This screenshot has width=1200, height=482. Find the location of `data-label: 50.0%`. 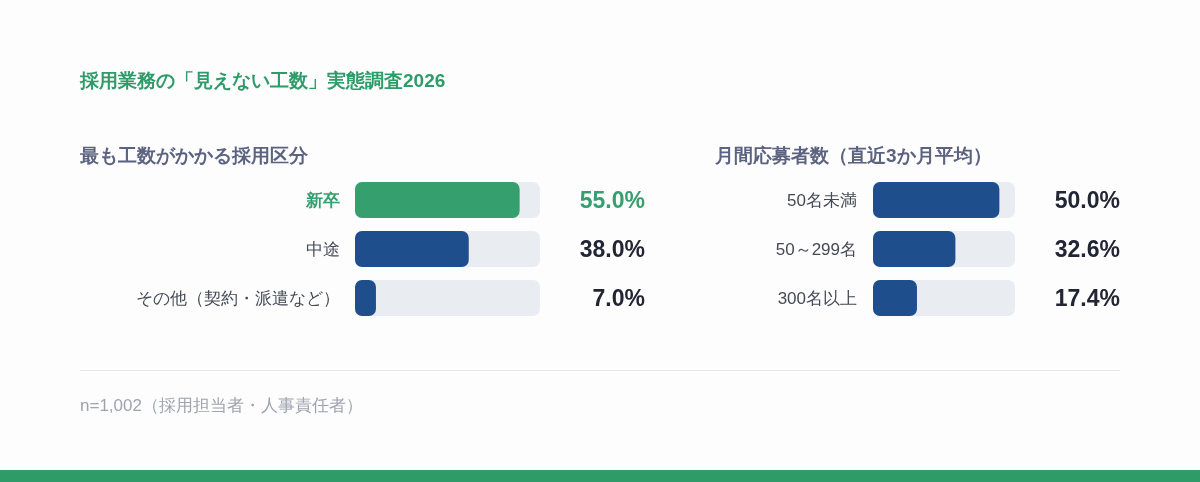

data-label: 50.0% is located at coordinates (1087, 200).